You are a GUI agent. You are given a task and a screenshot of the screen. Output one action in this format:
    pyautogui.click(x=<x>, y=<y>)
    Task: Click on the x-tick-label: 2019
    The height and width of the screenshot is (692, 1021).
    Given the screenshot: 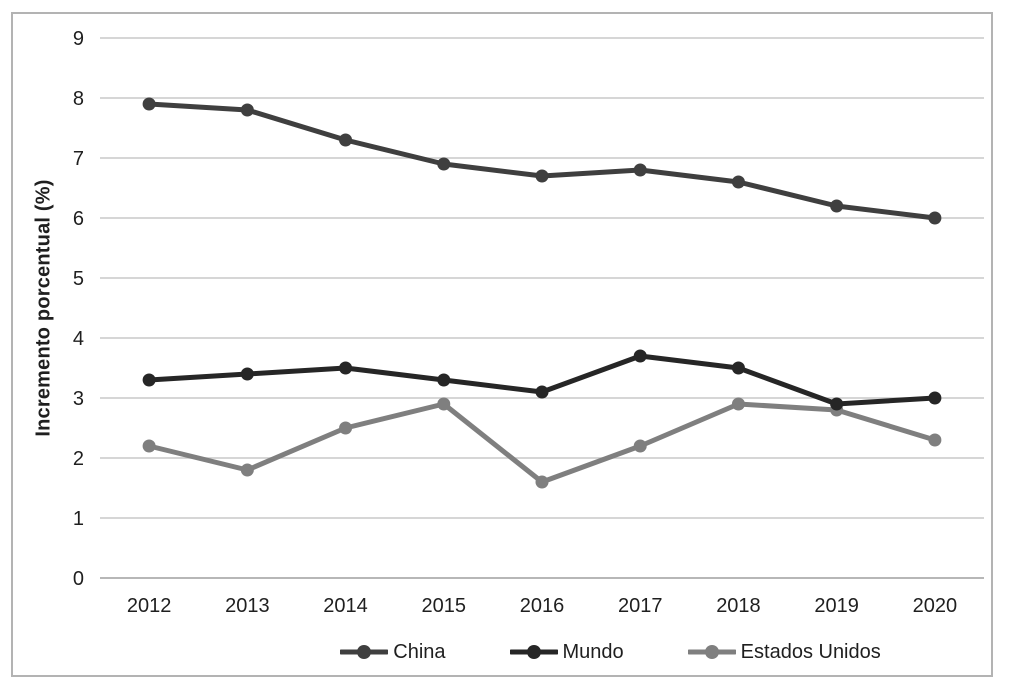 What is the action you would take?
    pyautogui.click(x=836, y=606)
    